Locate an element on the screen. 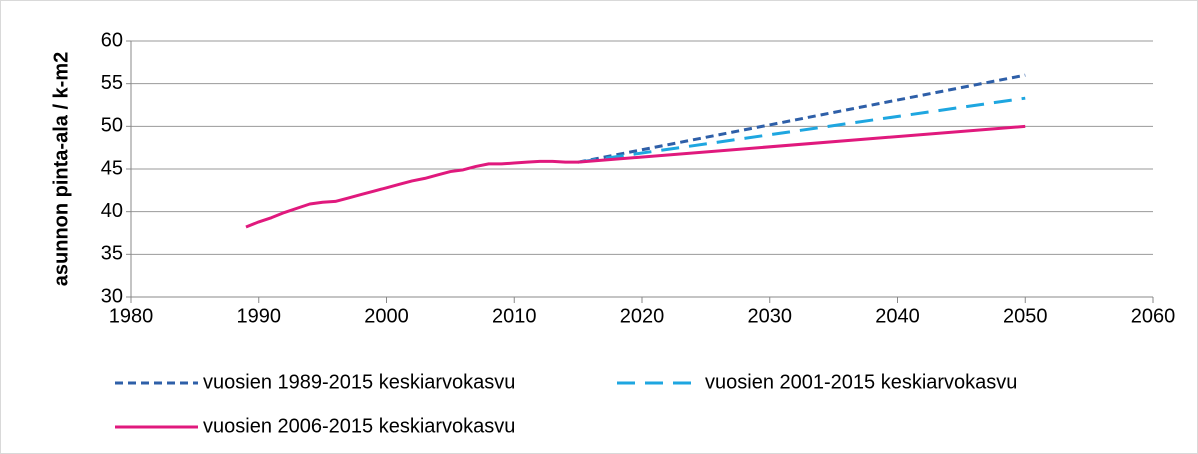 This screenshot has width=1198, height=454. x-tick-label: 2040 is located at coordinates (897, 316).